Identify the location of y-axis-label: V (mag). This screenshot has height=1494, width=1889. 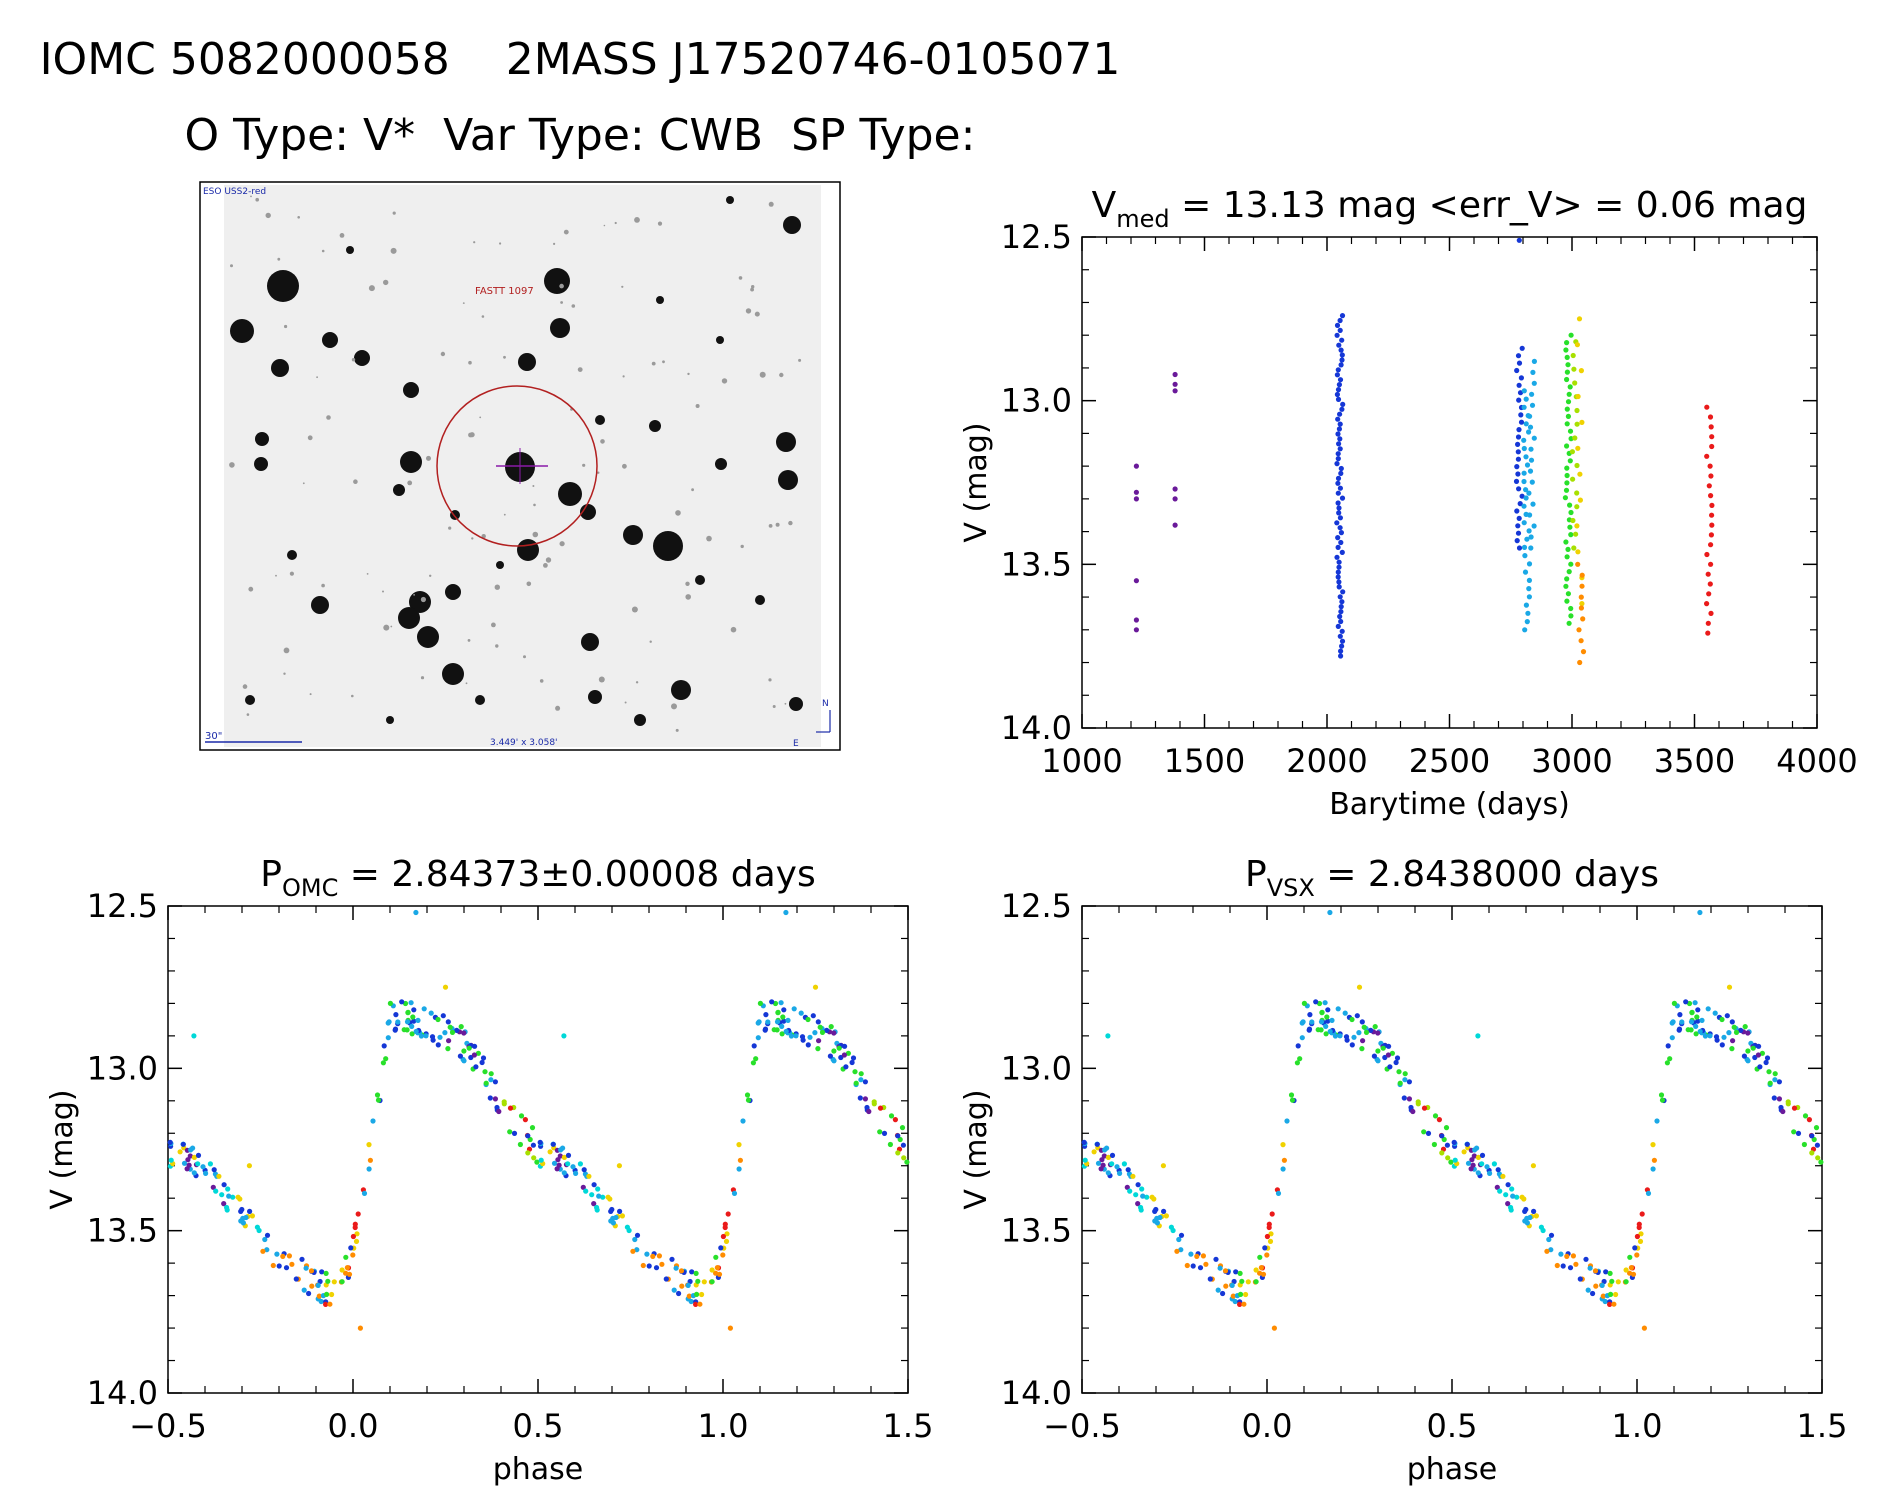
(976, 482).